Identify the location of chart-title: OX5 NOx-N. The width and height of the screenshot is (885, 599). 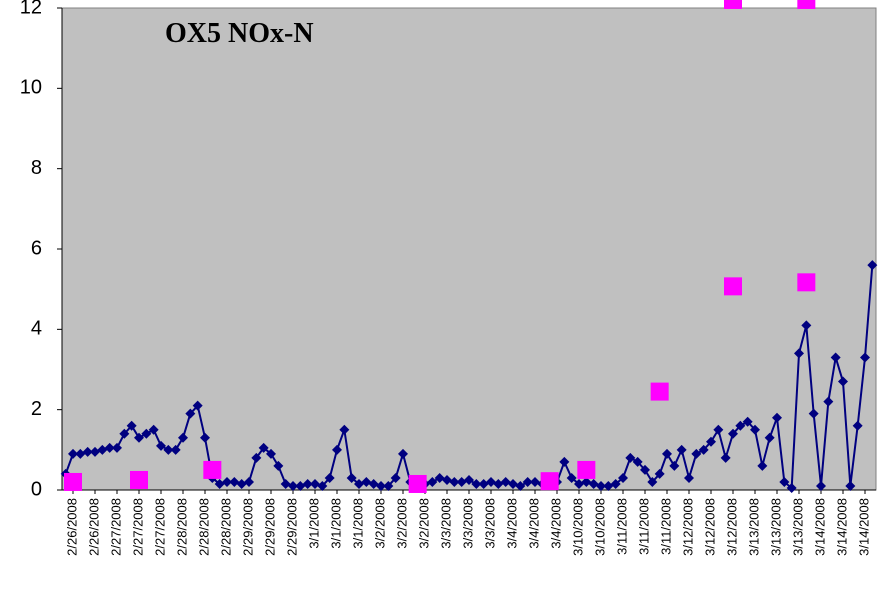
(239, 33).